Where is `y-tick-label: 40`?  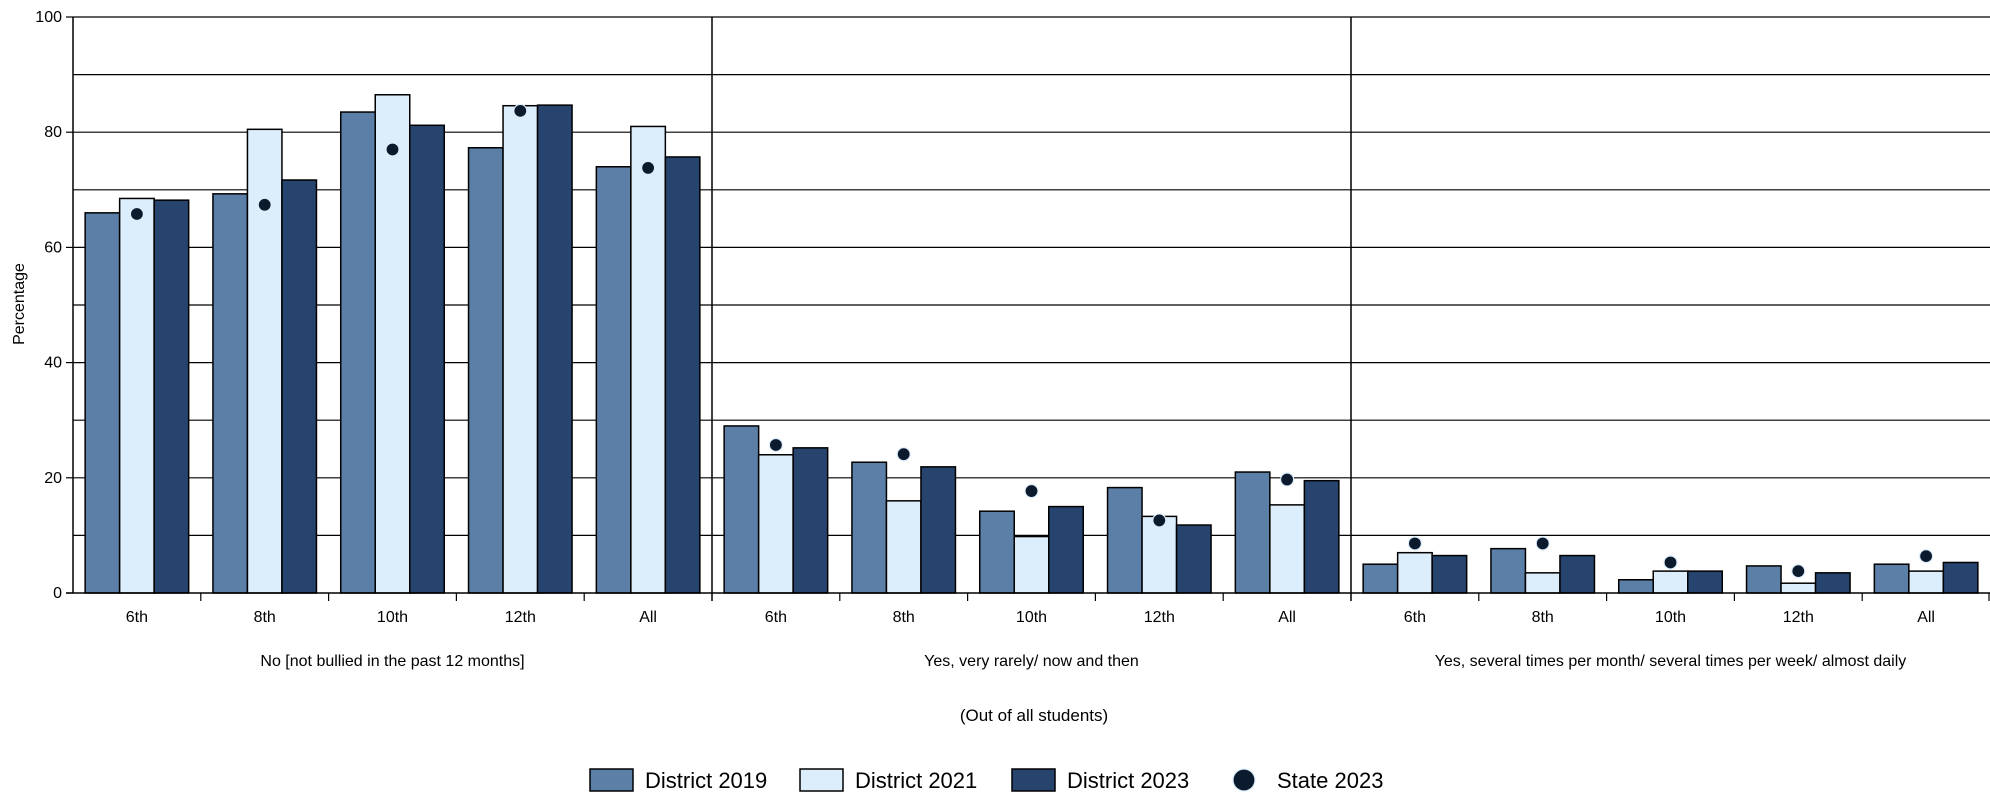
y-tick-label: 40 is located at coordinates (53, 363).